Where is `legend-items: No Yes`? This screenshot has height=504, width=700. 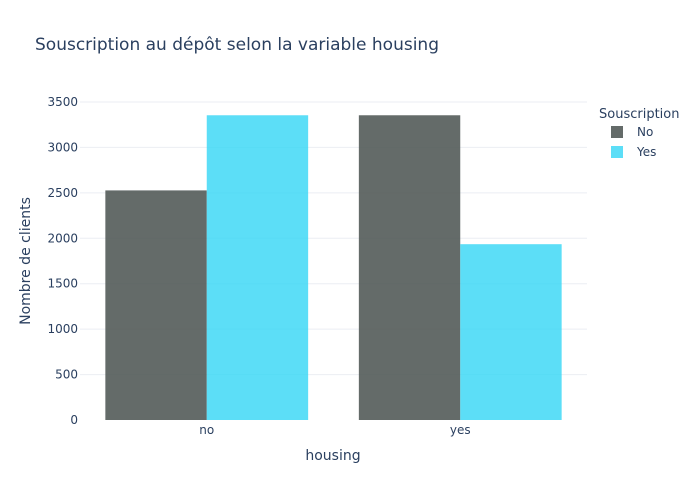 legend-items: No Yes is located at coordinates (633, 142).